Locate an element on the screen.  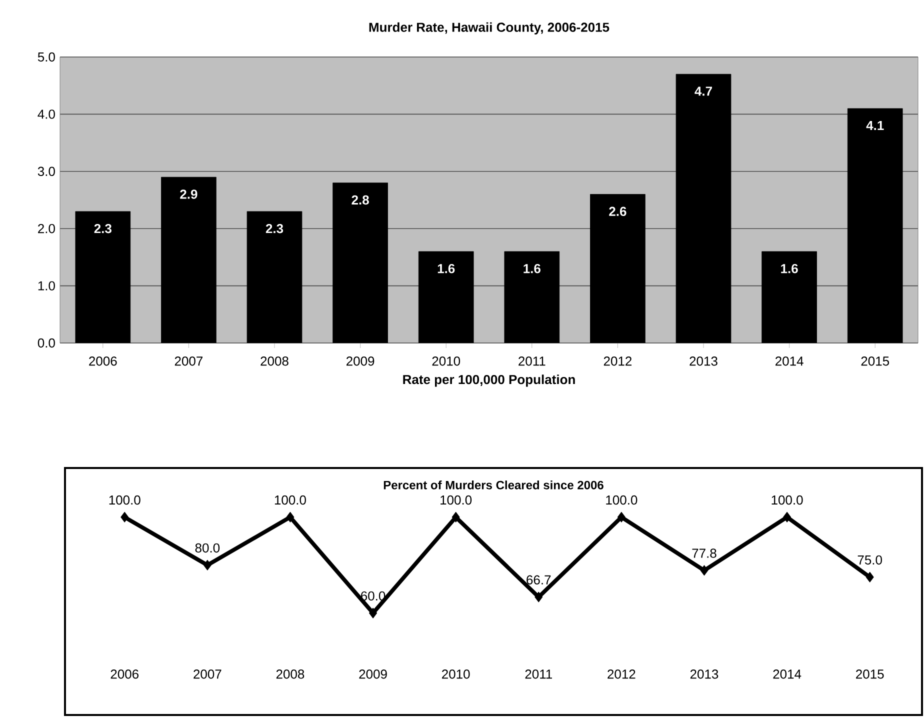
data-label: 75.0 is located at coordinates (870, 560).